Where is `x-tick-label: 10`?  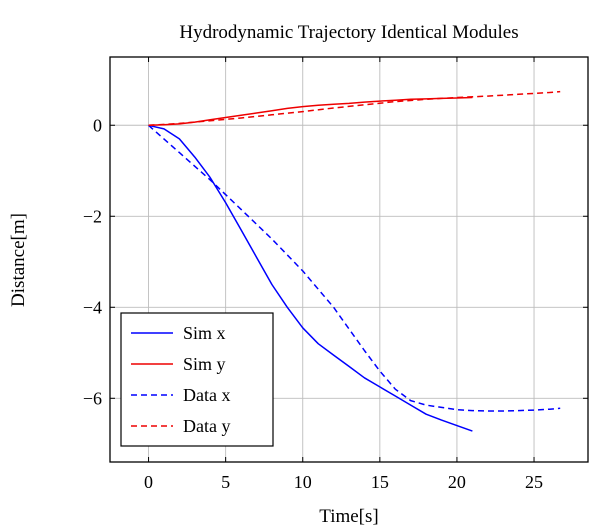 x-tick-label: 10 is located at coordinates (303, 482).